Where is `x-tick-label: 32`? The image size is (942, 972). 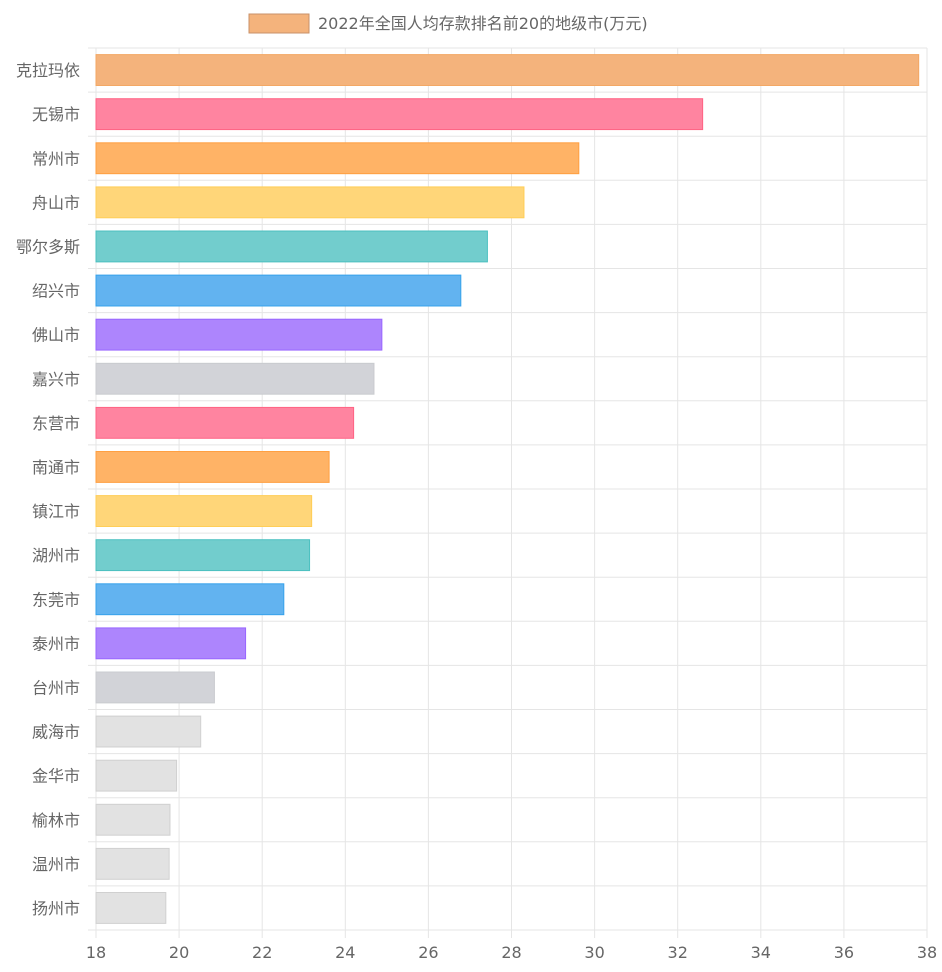 x-tick-label: 32 is located at coordinates (678, 952).